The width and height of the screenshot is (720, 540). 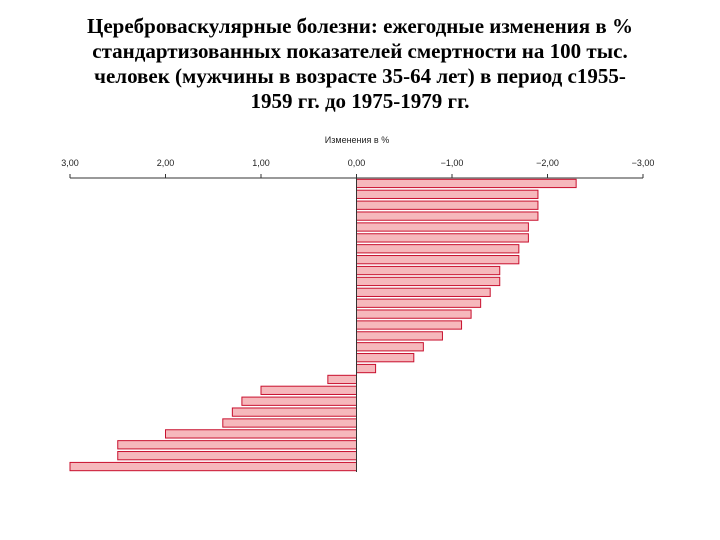 I want to click on x-tick-label: 0,00, so click(x=357, y=163).